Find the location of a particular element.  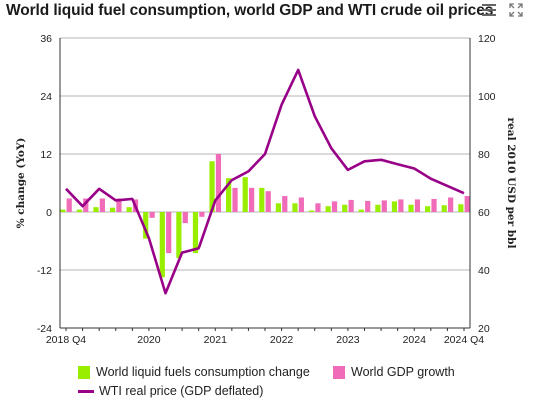

left-tick-label: 0 is located at coordinates (49, 213).